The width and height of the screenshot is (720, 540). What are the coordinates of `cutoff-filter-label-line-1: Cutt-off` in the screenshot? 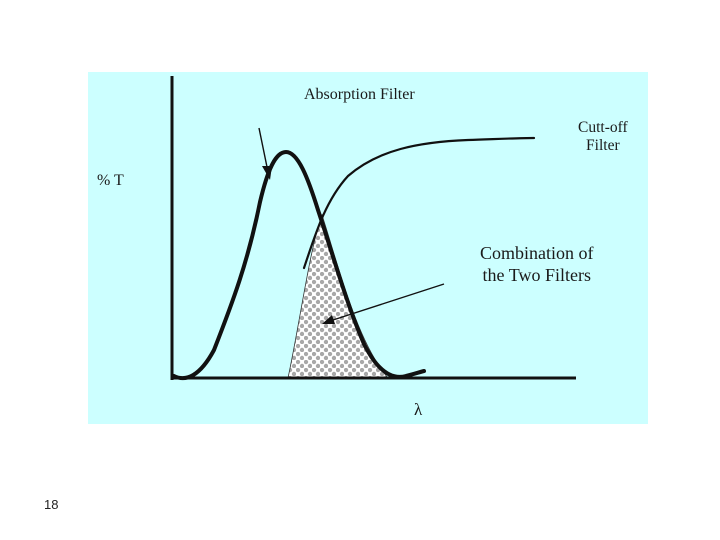 It's located at (603, 127).